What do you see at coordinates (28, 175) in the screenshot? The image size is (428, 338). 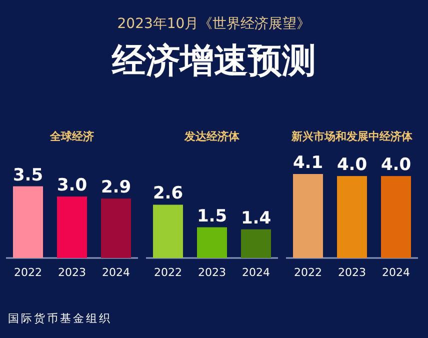 I see `data-label: 3.5` at bounding box center [28, 175].